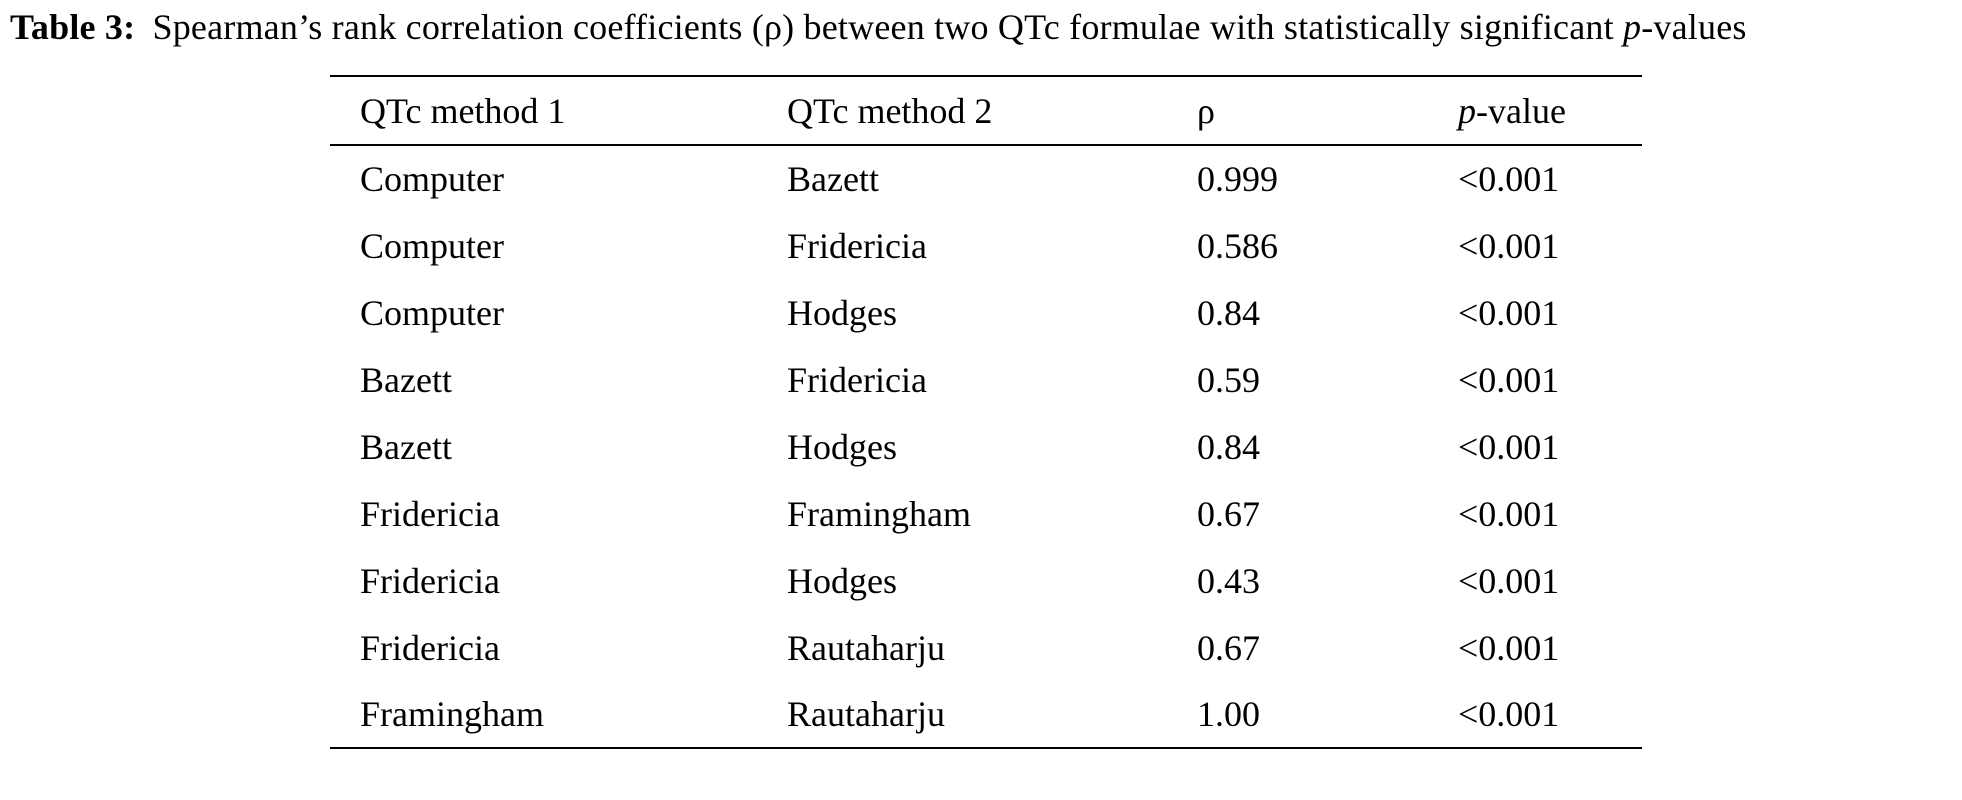 This screenshot has height=800, width=1962. Describe the element at coordinates (1228, 714) in the screenshot. I see `cell-rho: 1.00` at that location.